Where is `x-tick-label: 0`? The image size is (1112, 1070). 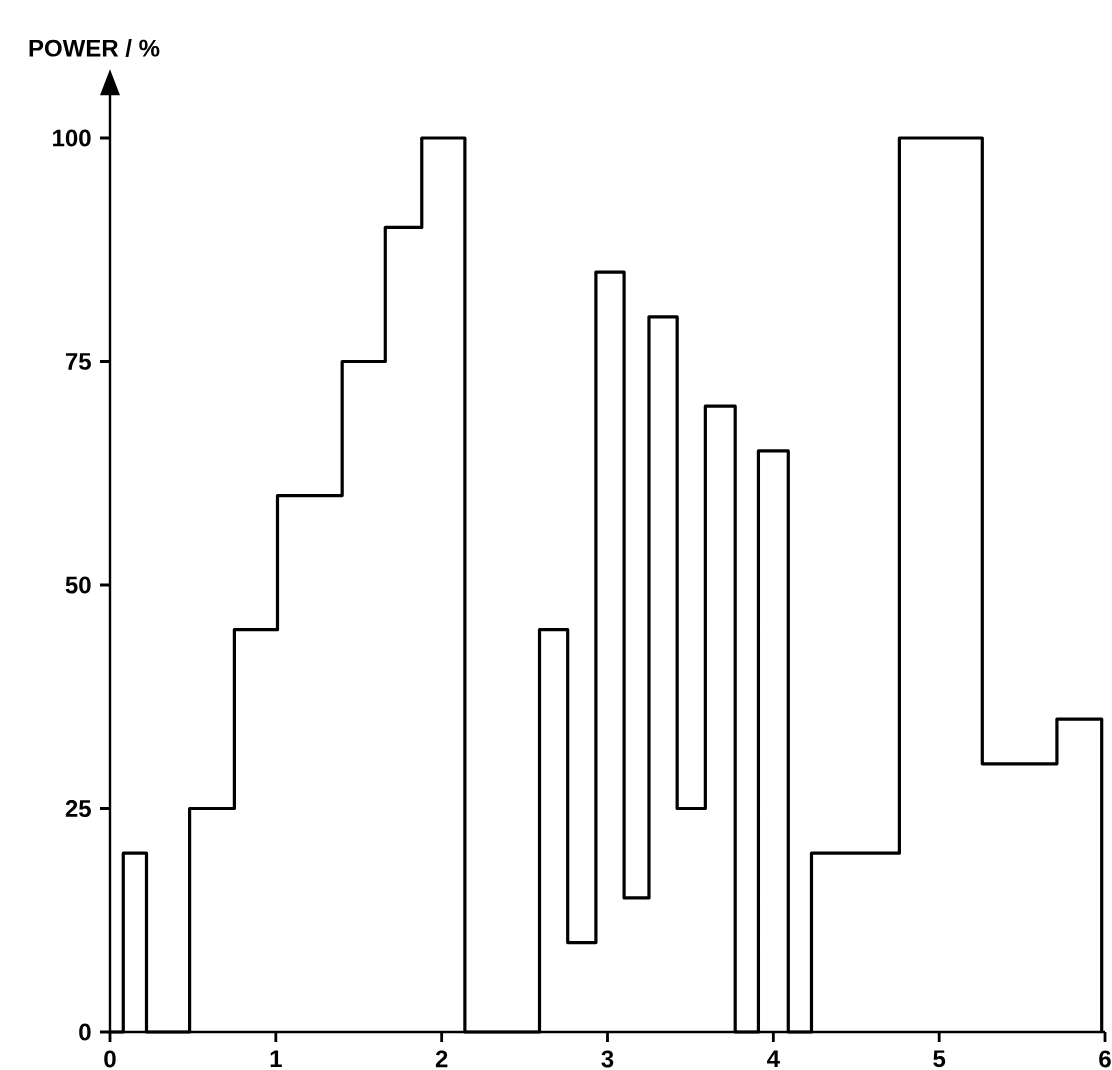
x-tick-label: 0 is located at coordinates (110, 1059).